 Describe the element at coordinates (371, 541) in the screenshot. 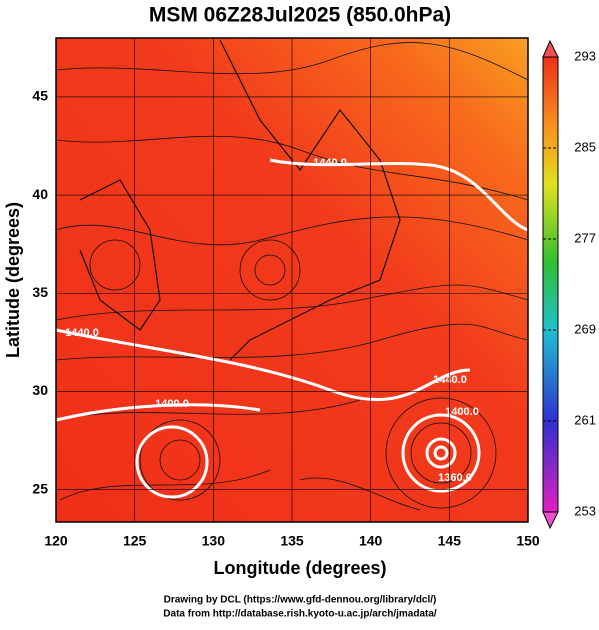

I see `x-tick-label: 140` at that location.